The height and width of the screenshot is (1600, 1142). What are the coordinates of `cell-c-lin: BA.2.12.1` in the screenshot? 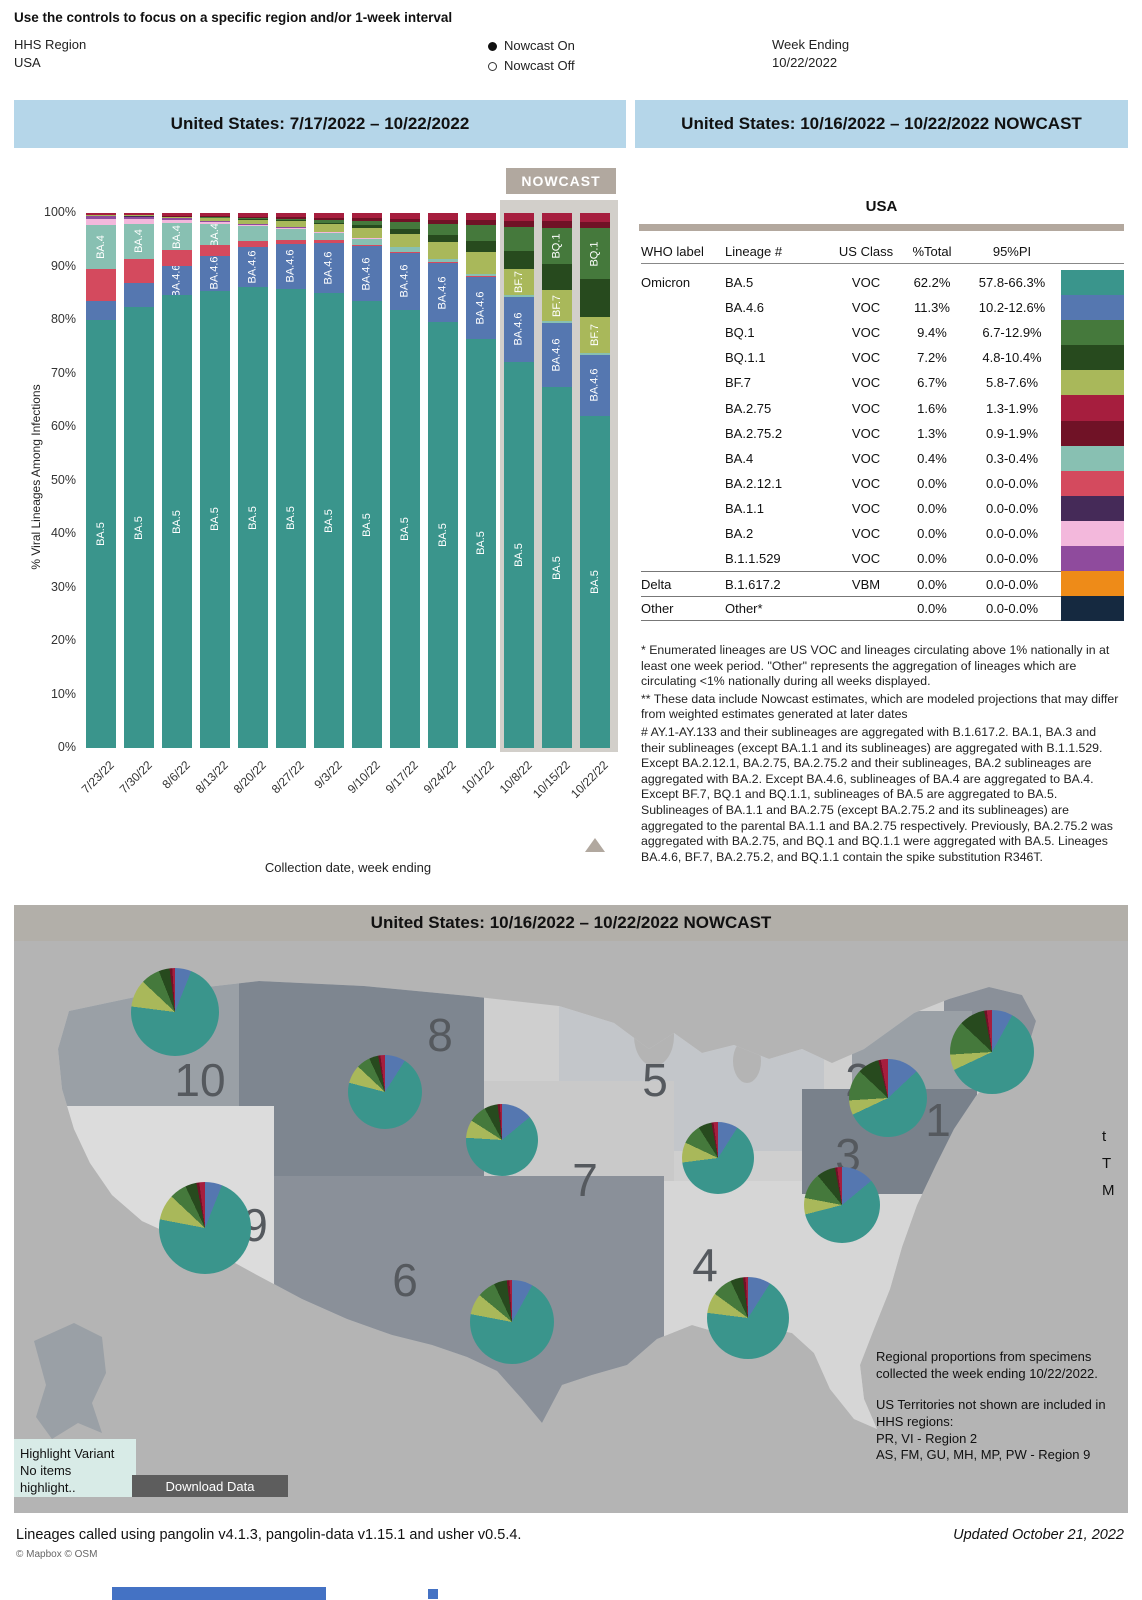 It's located at (754, 483).